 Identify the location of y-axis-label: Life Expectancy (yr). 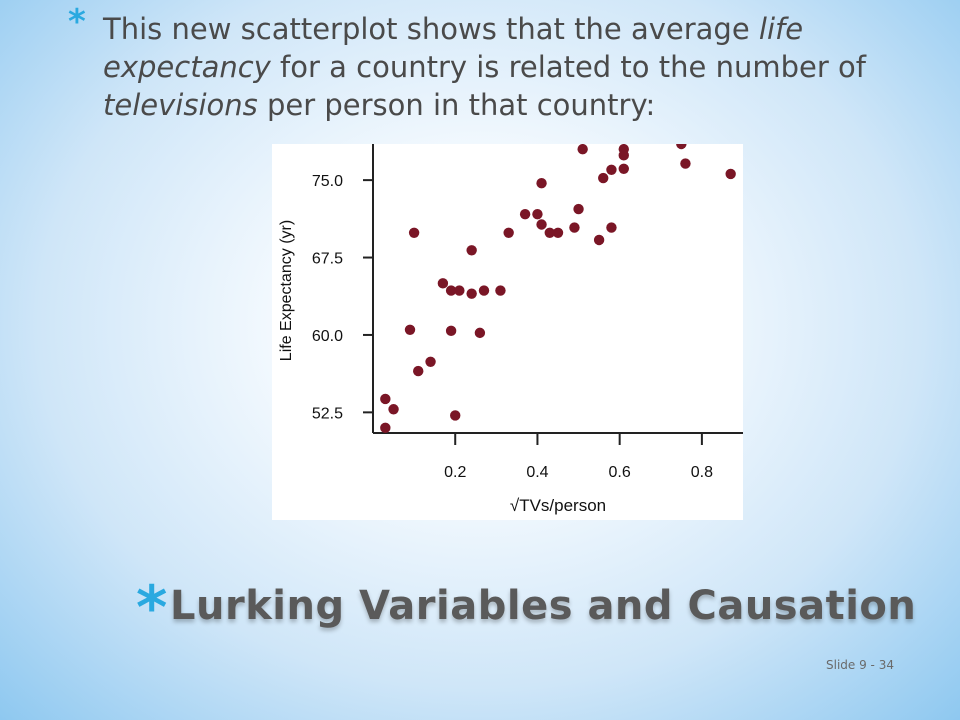
(286, 290).